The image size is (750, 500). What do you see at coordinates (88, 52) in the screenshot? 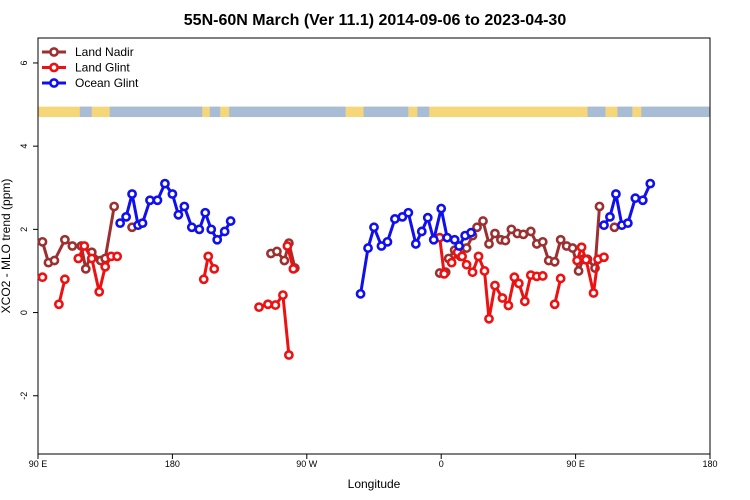
I see `legend-item: Land Nadir` at bounding box center [88, 52].